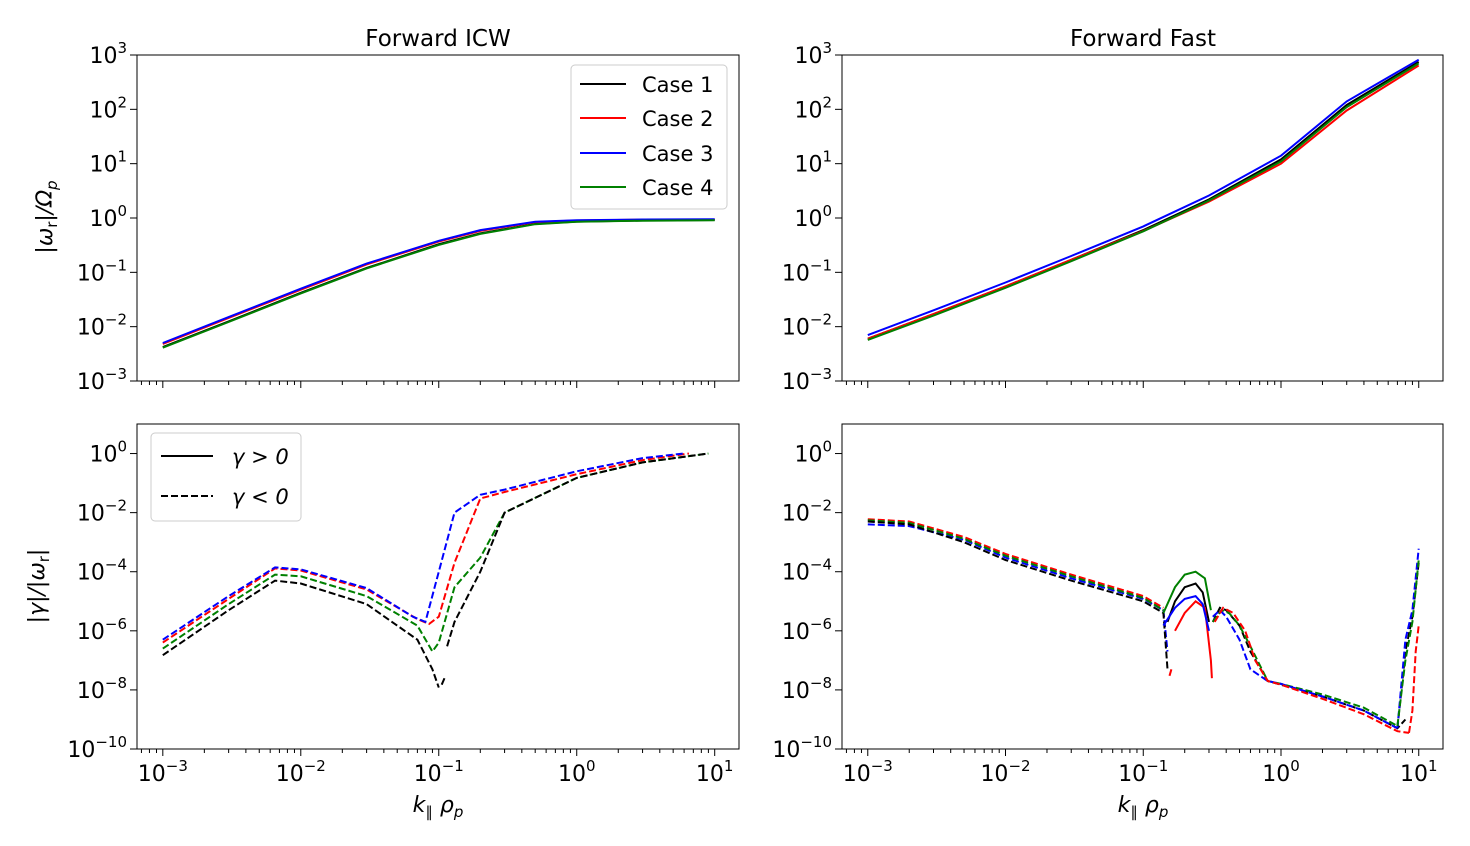 This screenshot has width=1470, height=846. What do you see at coordinates (677, 119) in the screenshot?
I see `legend-label-case2: Case 2` at bounding box center [677, 119].